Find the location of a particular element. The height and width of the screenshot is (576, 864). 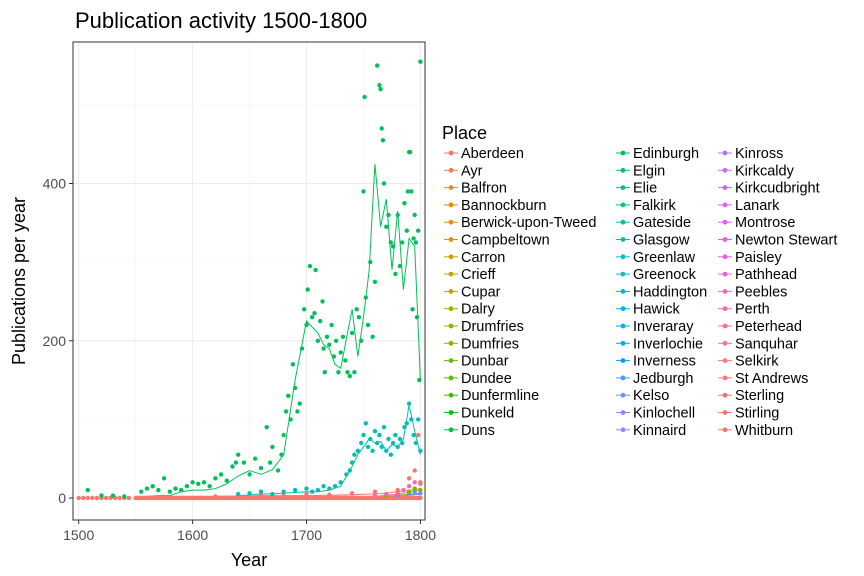

legend-item: Paisley is located at coordinates (750, 258).